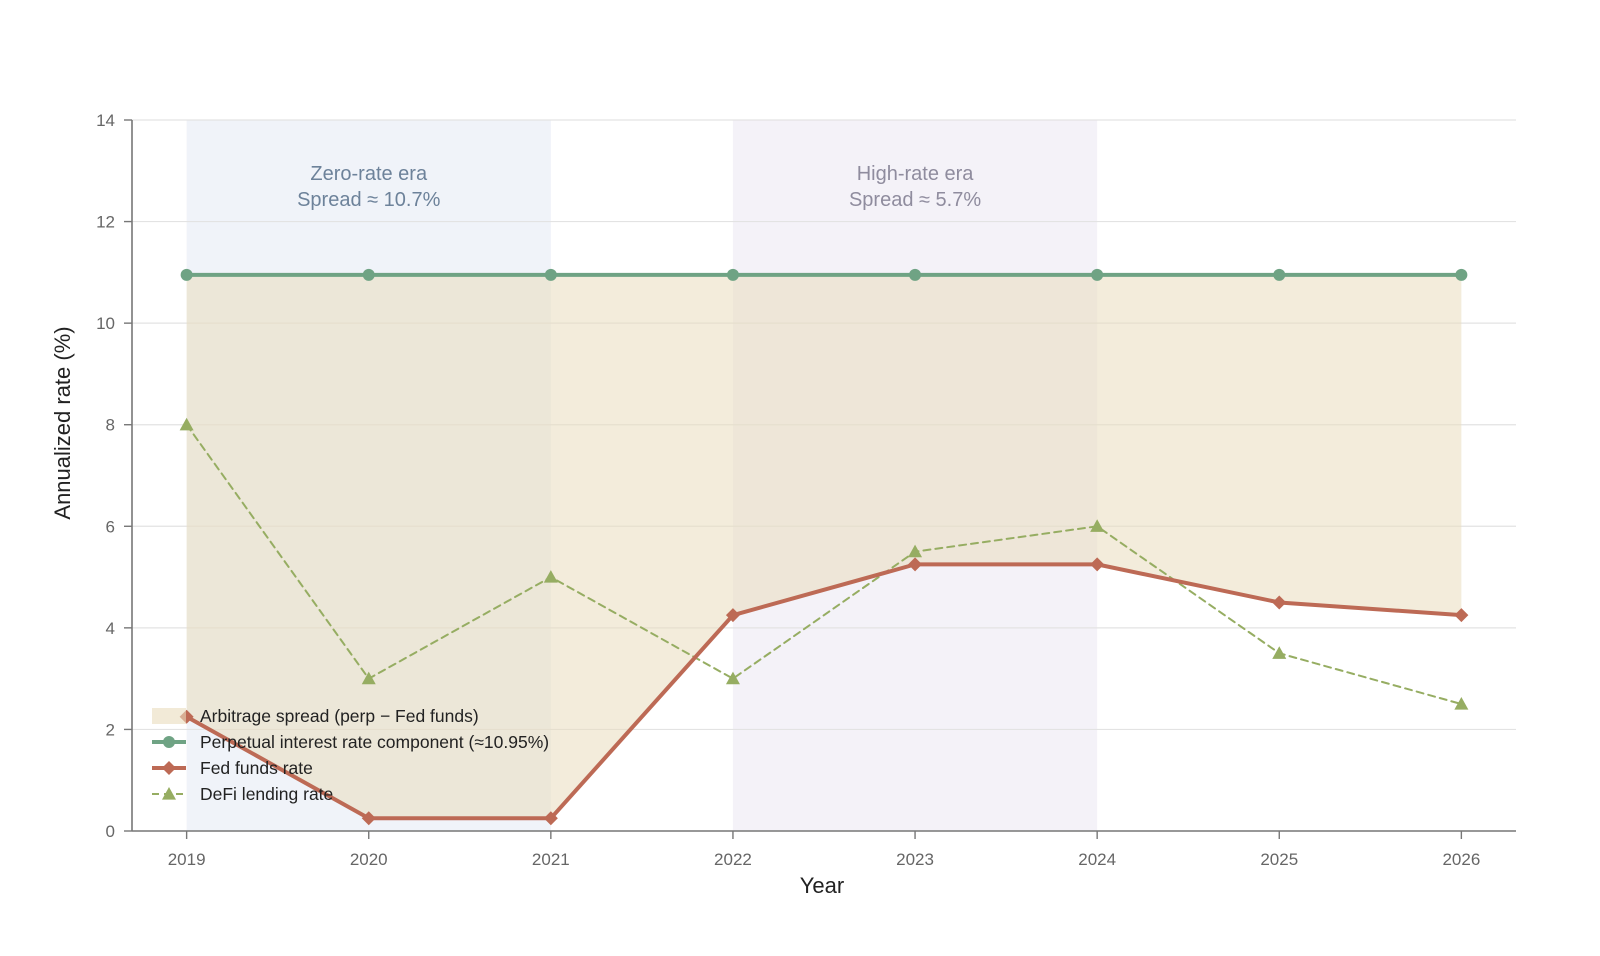  Describe the element at coordinates (550, 274) in the screenshot. I see `point-perp-2021` at that location.